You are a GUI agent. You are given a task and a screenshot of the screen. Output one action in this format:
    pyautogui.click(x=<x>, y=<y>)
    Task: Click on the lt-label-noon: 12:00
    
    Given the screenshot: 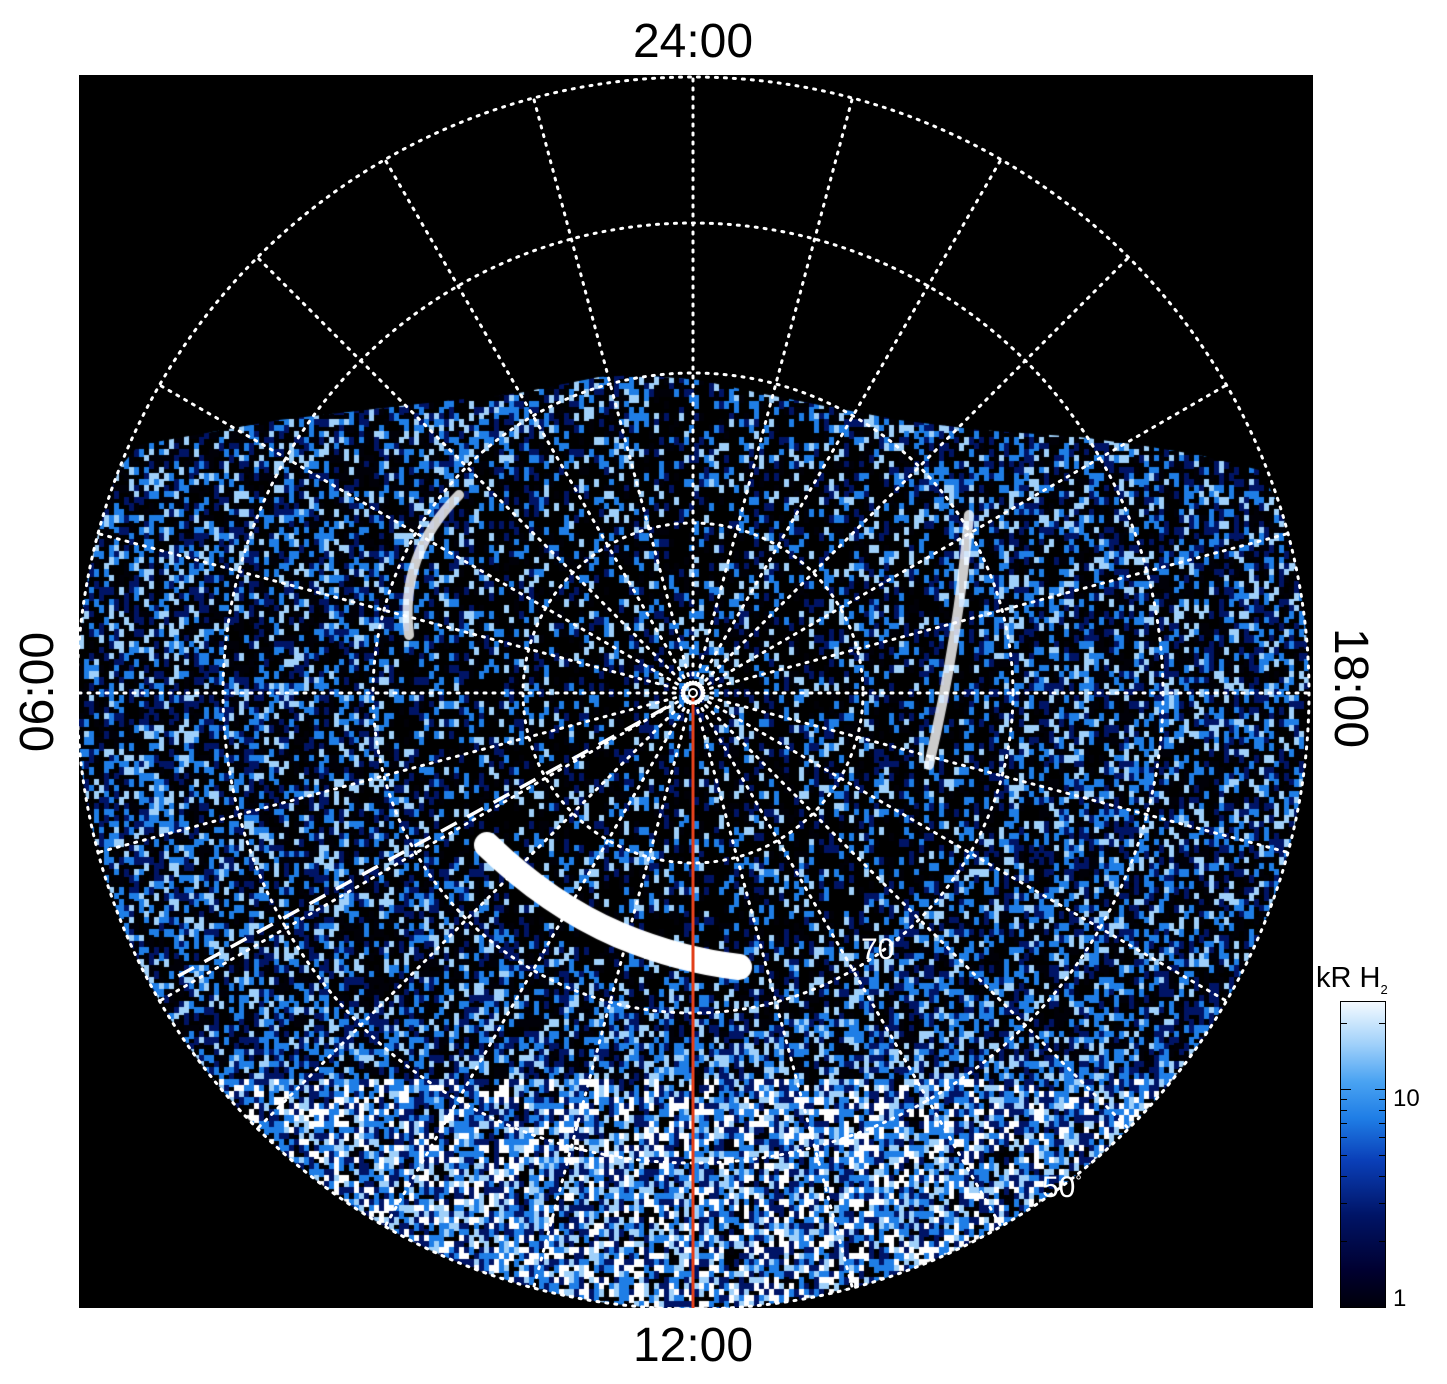 What is the action you would take?
    pyautogui.click(x=693, y=1345)
    